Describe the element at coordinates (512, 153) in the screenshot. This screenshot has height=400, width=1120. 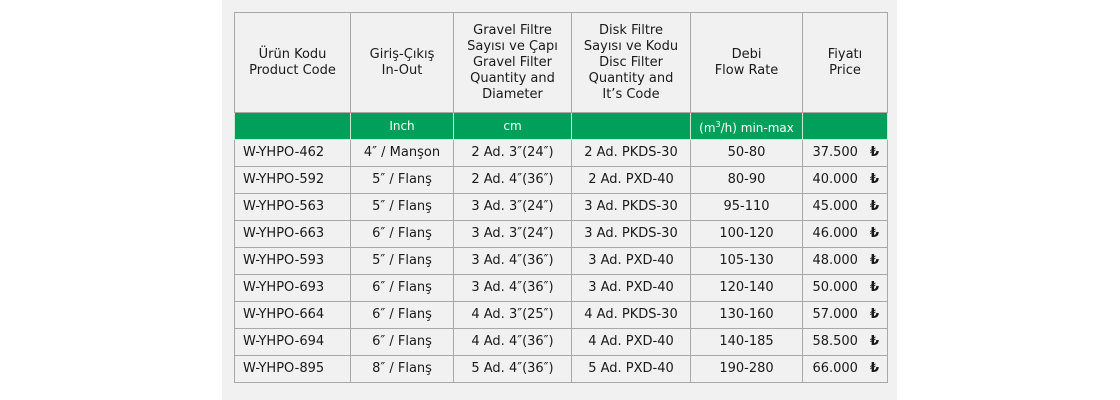
I see `cell-gravel: 2 Ad. 3″(24″)` at that location.